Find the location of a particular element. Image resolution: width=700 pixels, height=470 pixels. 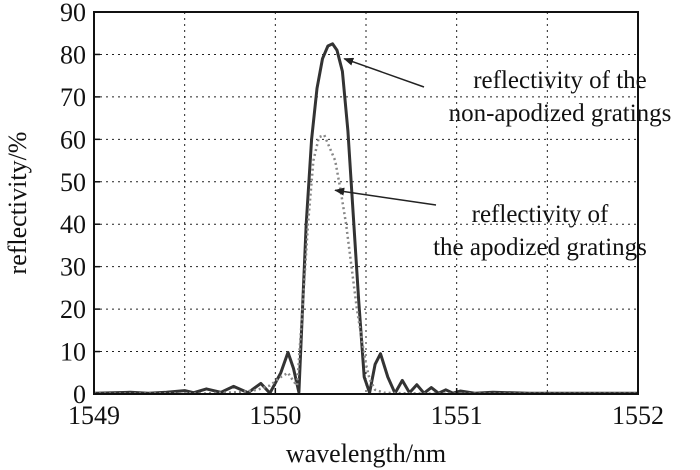

x-tick-label: 1549 is located at coordinates (94, 415).